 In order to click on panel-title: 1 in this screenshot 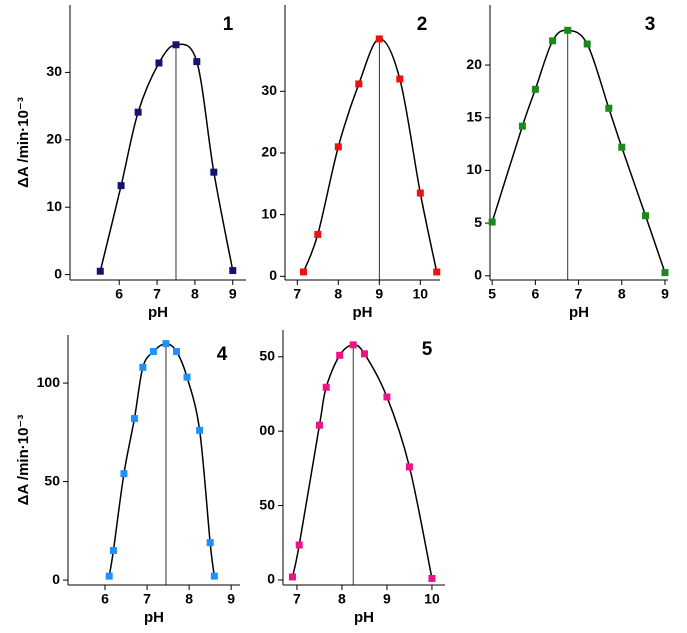, I will do `click(228, 24)`.